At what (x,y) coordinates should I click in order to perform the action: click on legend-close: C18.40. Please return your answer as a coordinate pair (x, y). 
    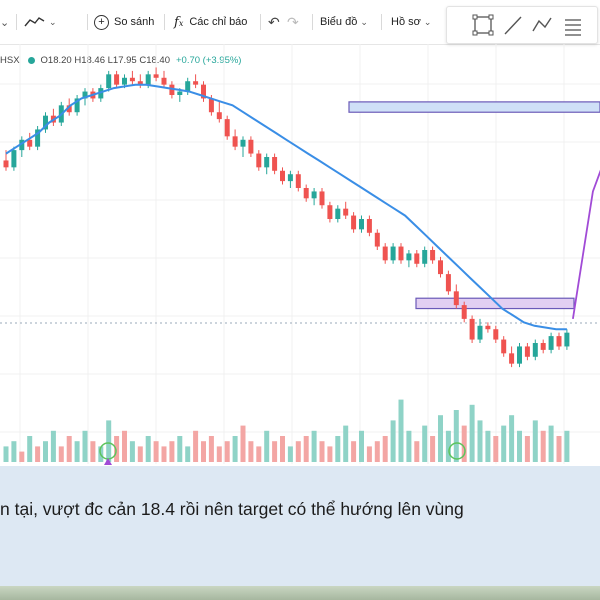
    Looking at the image, I should click on (154, 60).